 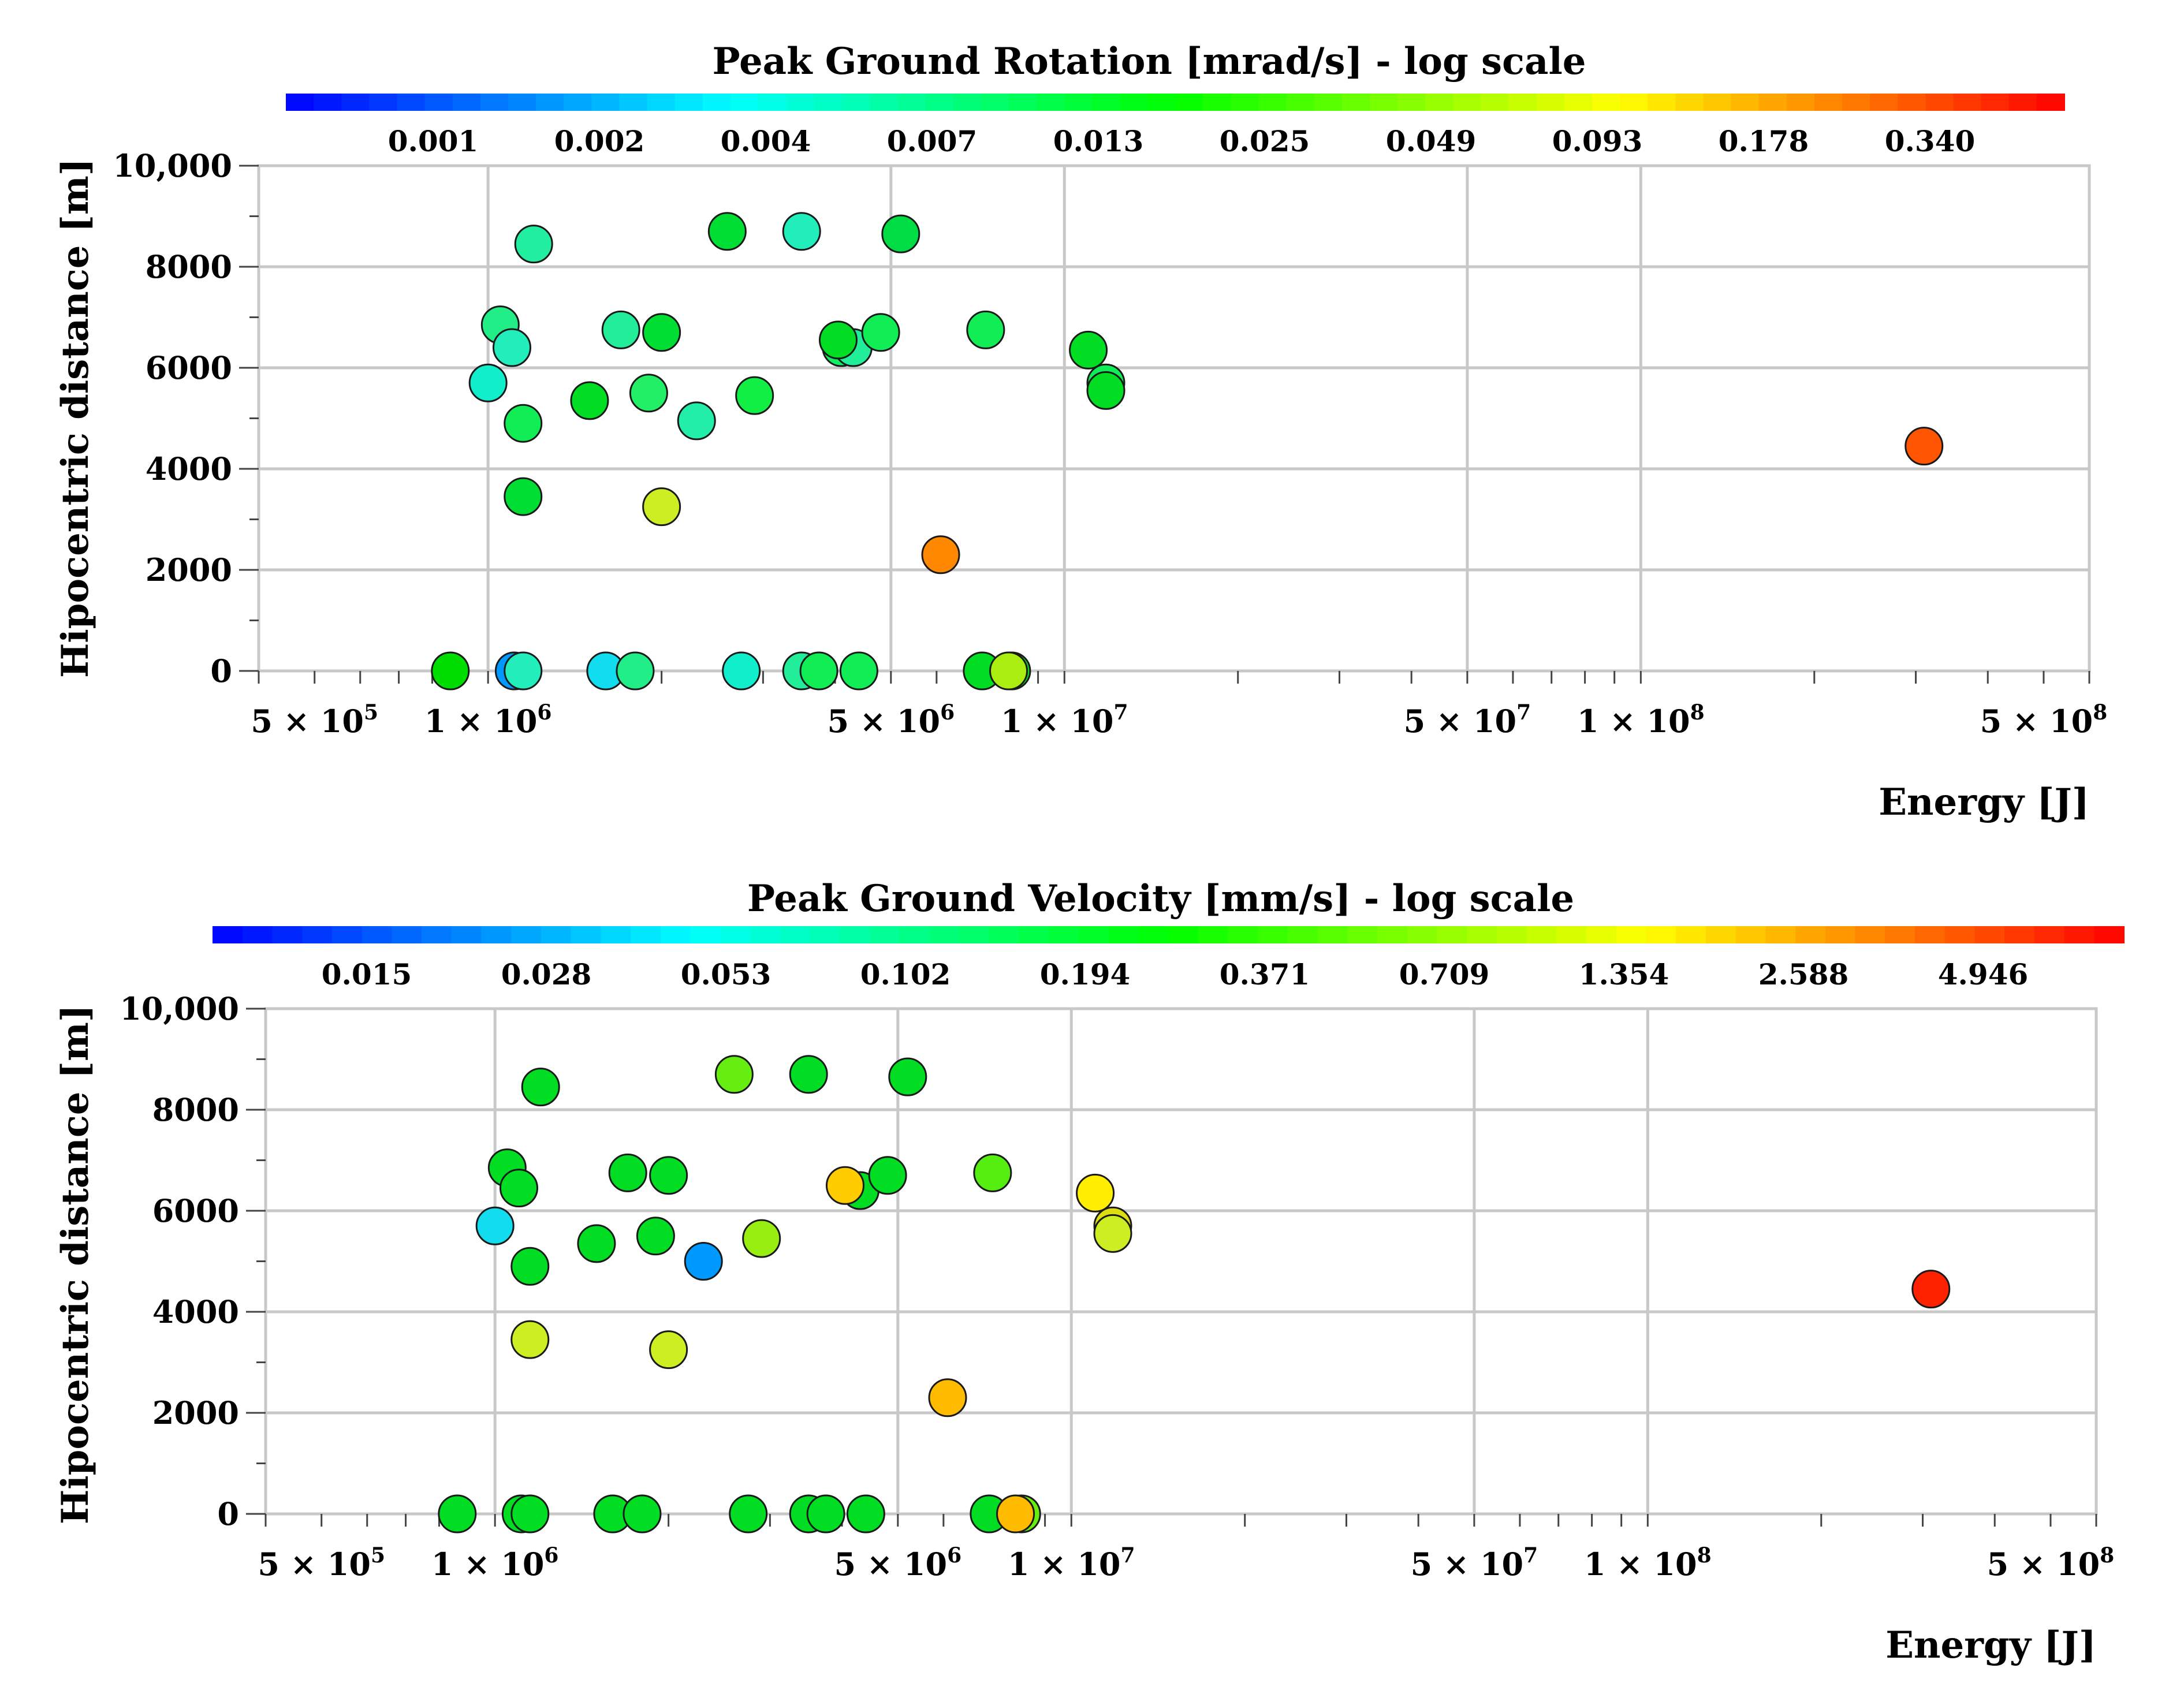 I want to click on x-tick-label: 1 × 10⁷, so click(x=1064, y=720).